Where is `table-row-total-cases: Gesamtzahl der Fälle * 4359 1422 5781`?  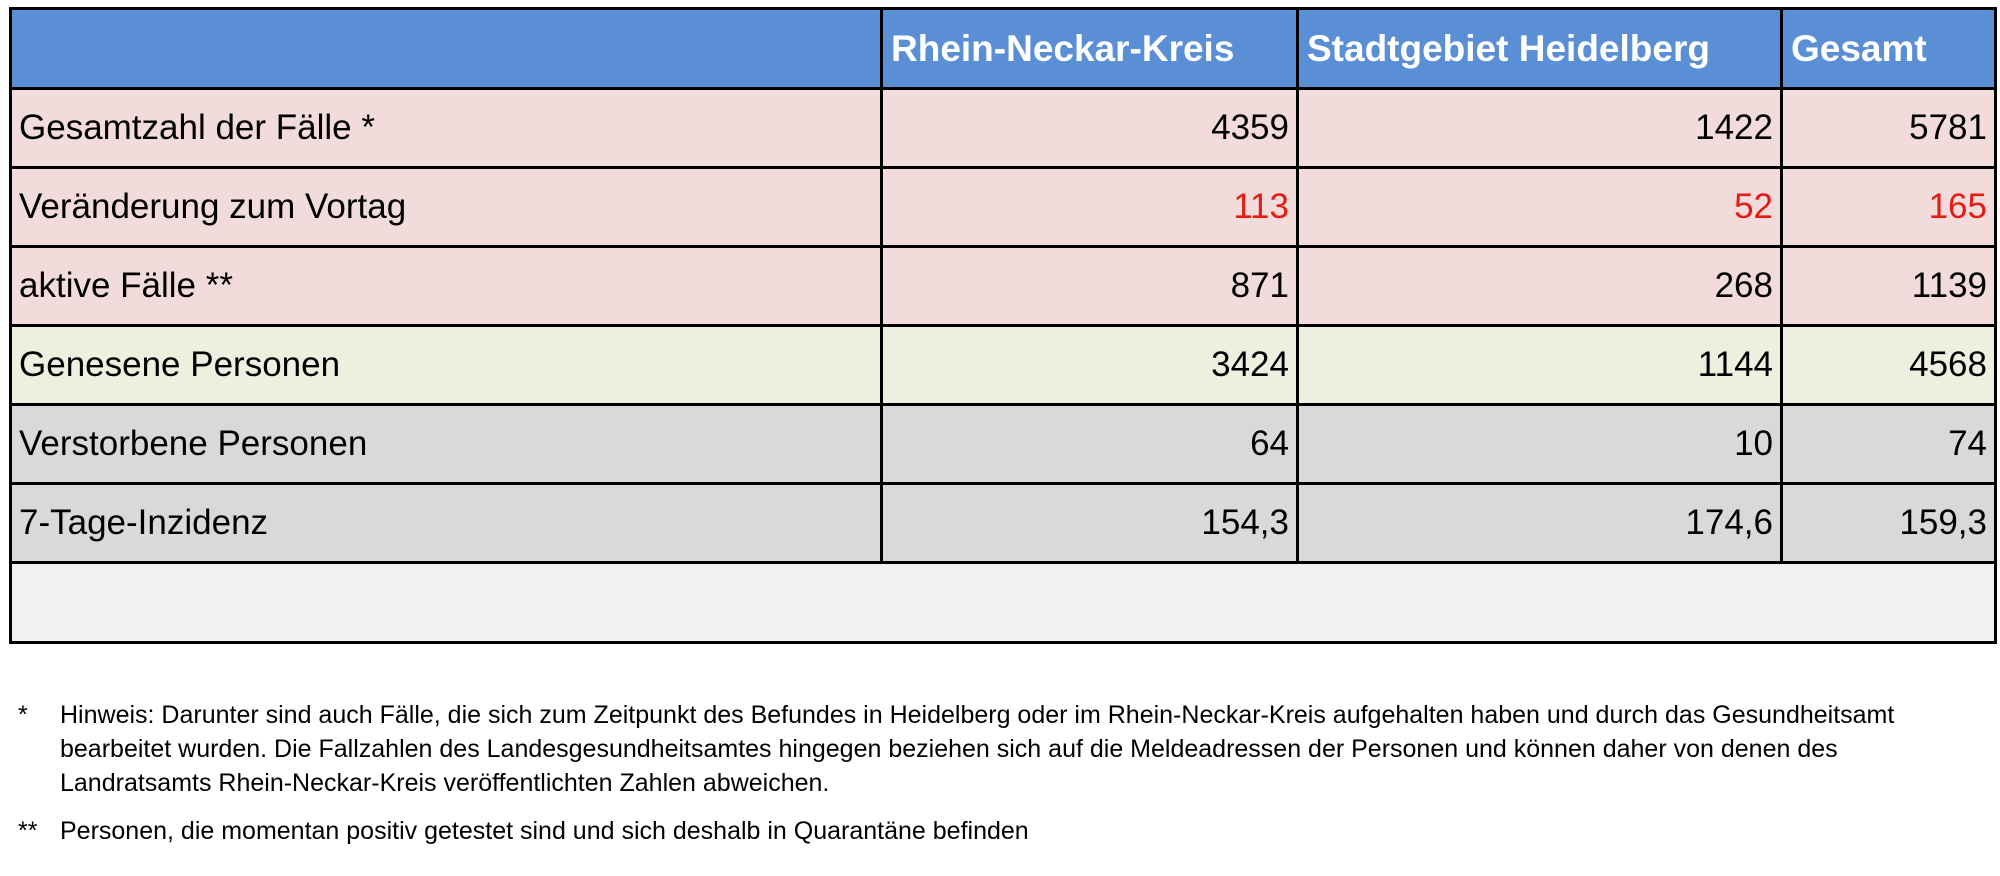
table-row-total-cases: Gesamtzahl der Fälle * 4359 1422 5781 is located at coordinates (1003, 128).